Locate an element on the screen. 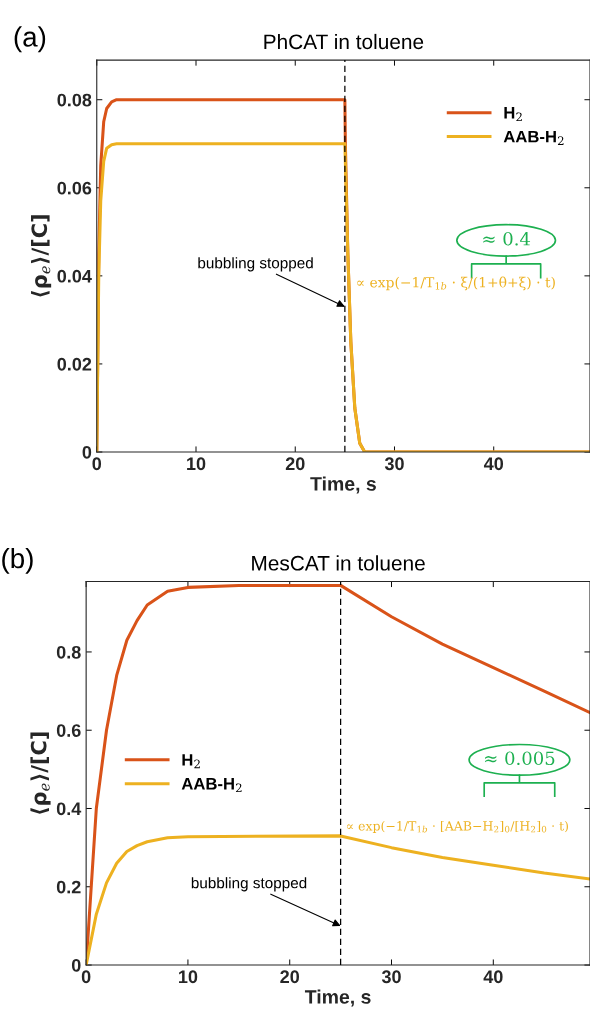 The height and width of the screenshot is (1036, 590). y-tick-label: 0.8 is located at coordinates (68, 652).